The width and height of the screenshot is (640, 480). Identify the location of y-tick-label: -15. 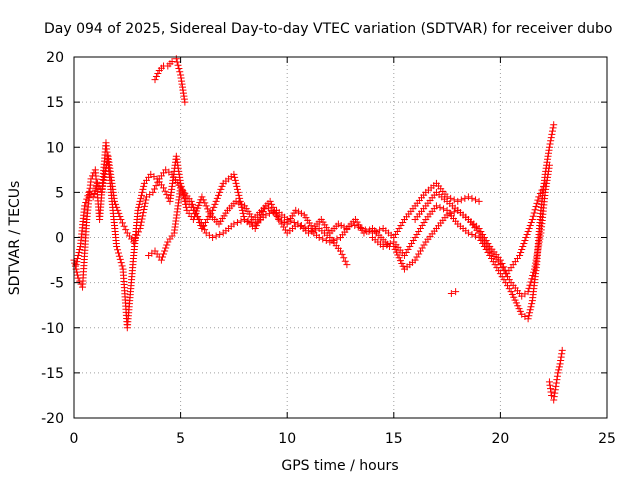
(52, 374).